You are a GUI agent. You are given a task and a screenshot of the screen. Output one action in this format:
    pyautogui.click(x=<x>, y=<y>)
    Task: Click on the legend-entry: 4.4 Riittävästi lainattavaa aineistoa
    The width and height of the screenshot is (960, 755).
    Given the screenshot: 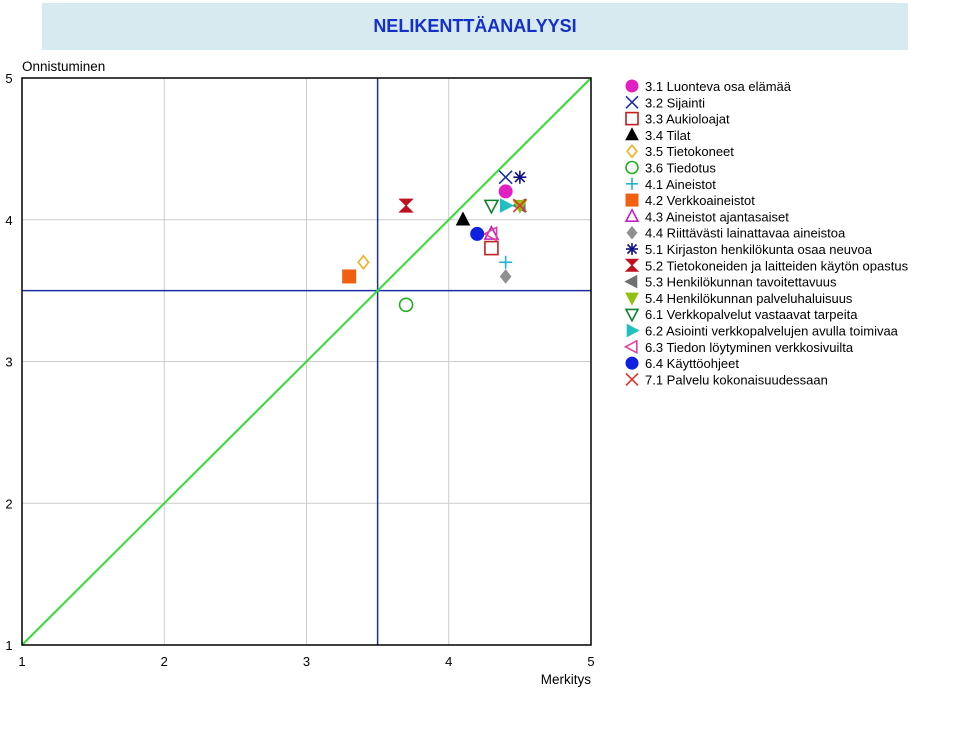 What is the action you would take?
    pyautogui.click(x=745, y=233)
    